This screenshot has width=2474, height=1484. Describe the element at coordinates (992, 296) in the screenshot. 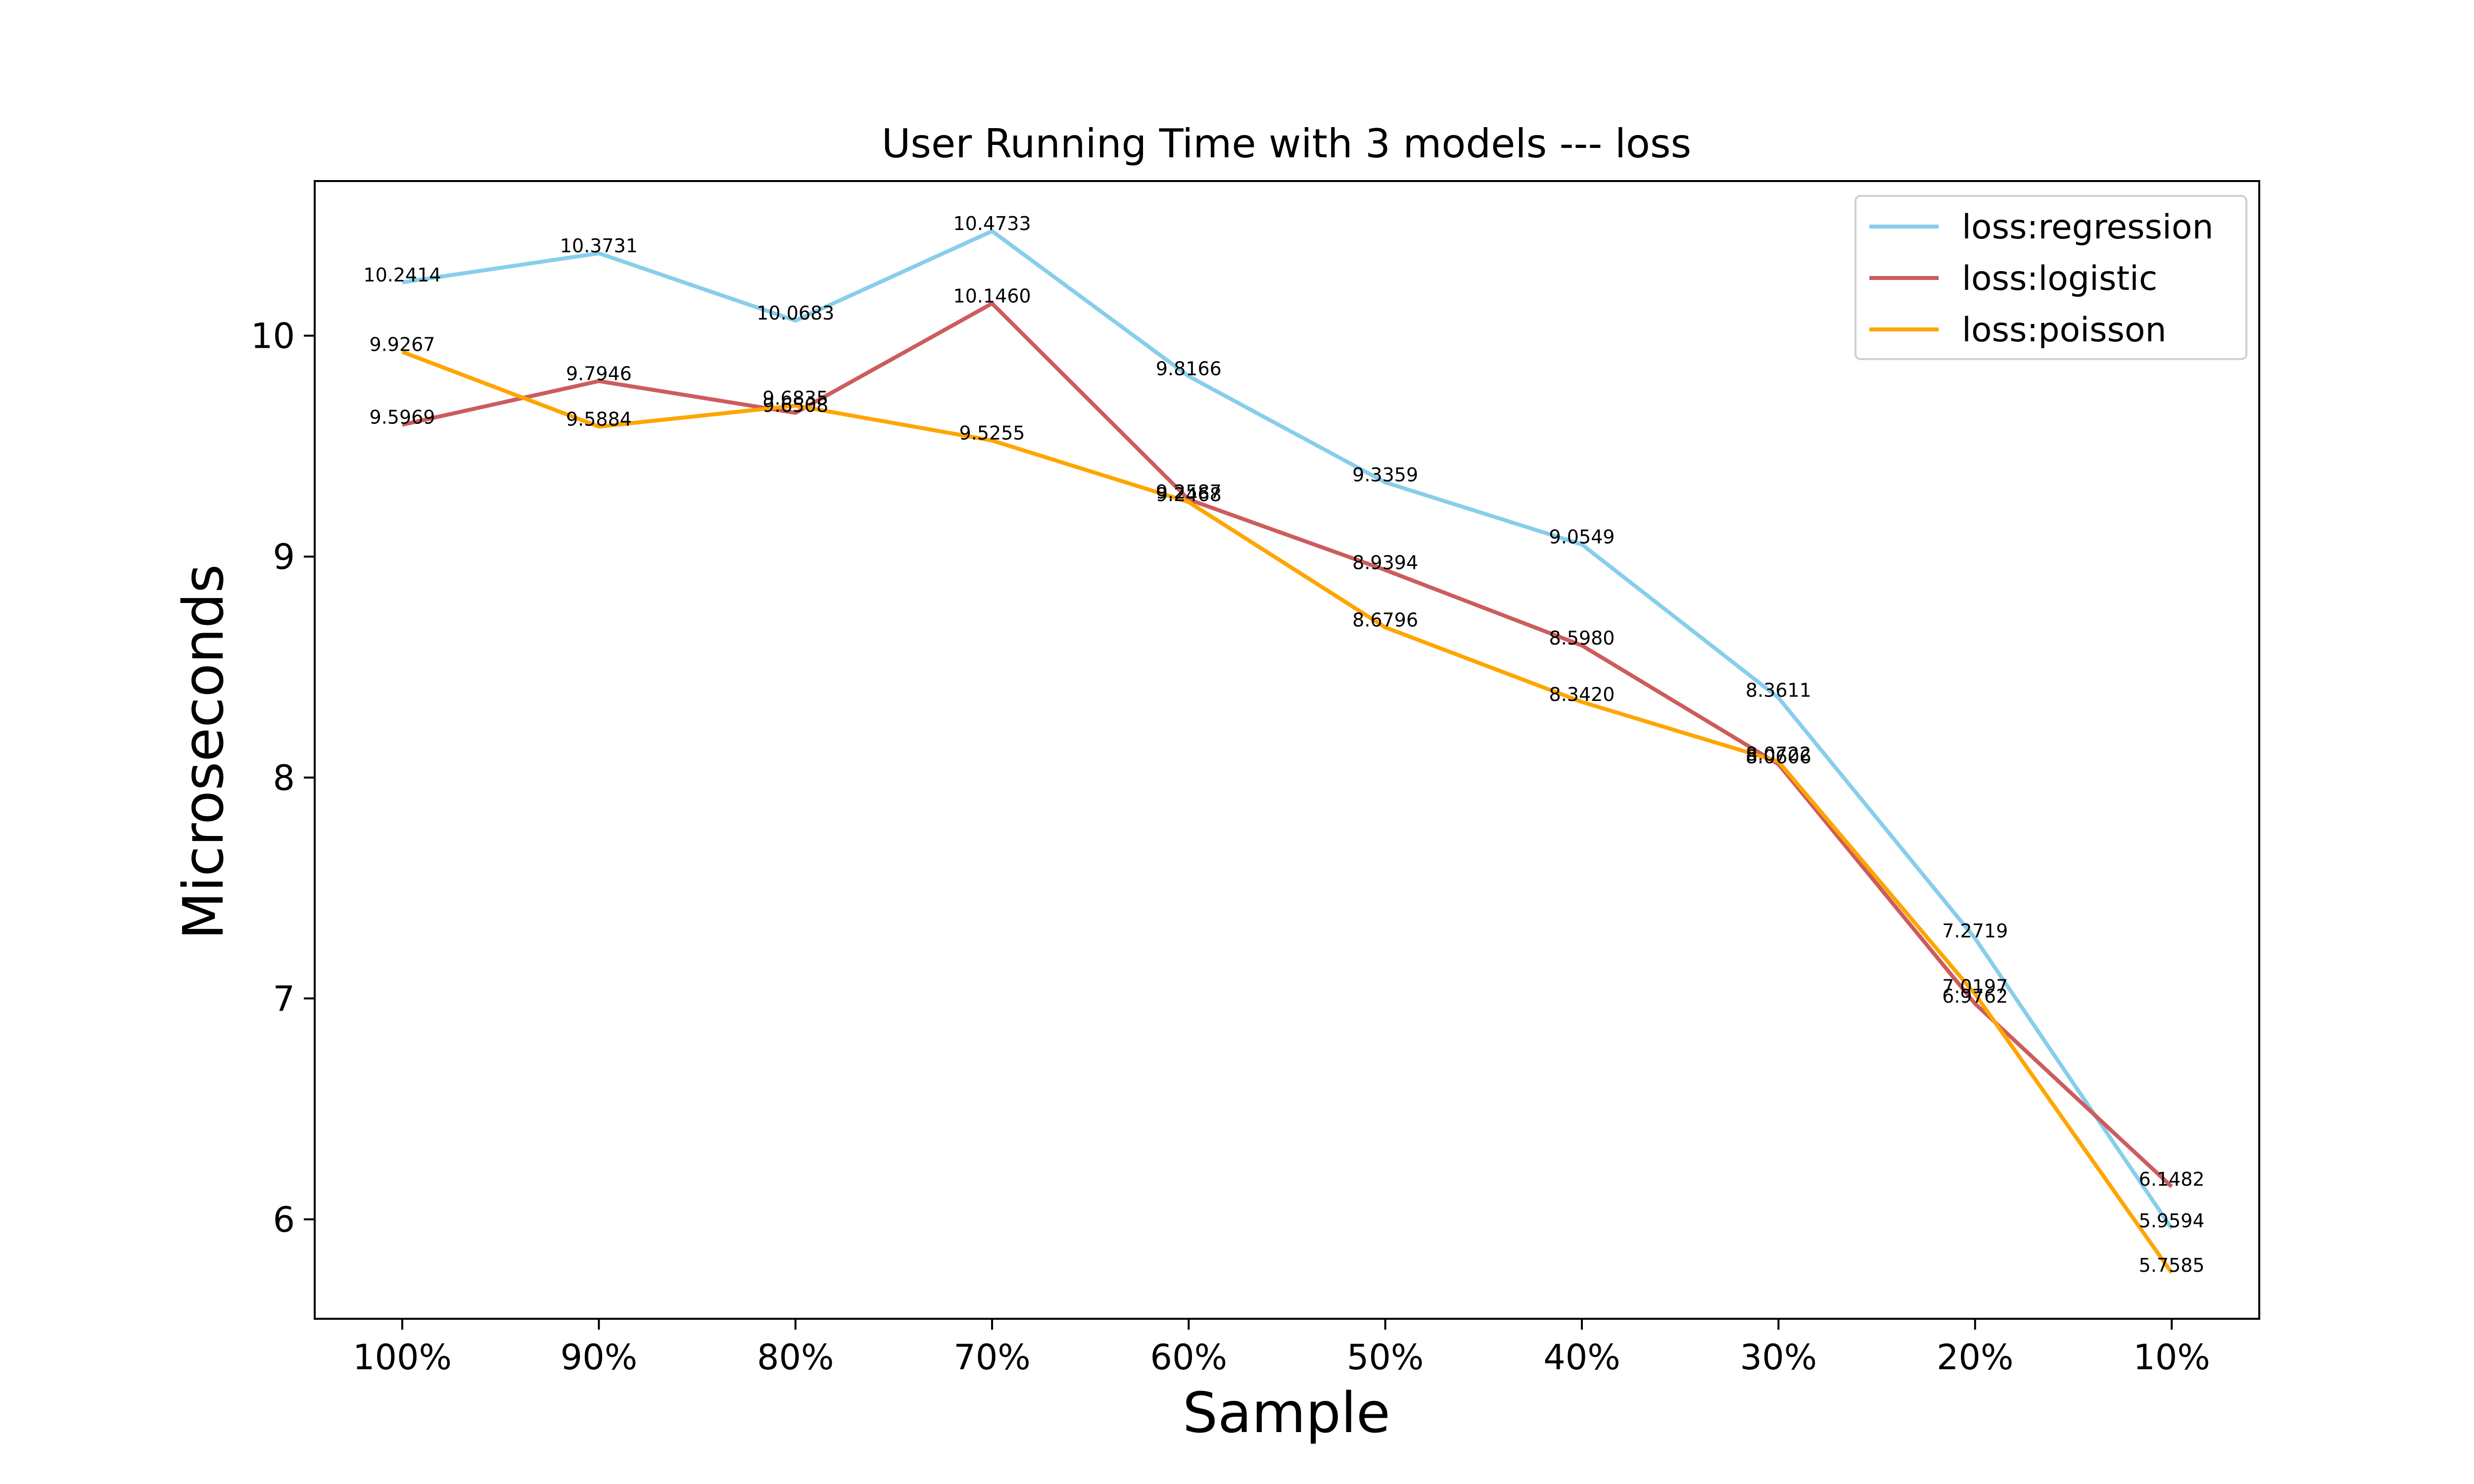

I see `data-label: 10.1460` at that location.